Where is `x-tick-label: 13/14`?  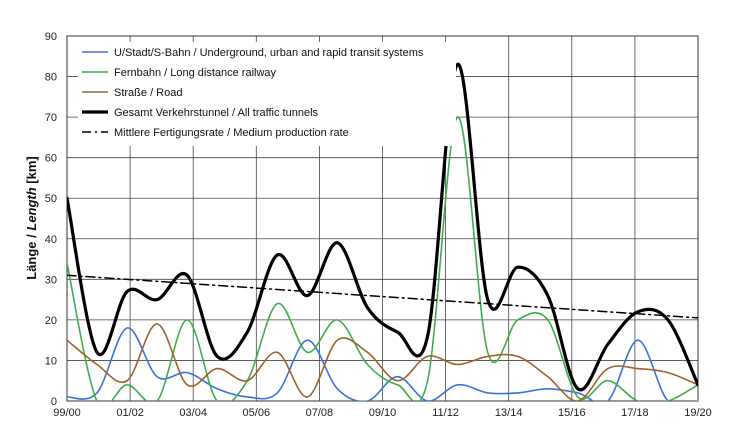
x-tick-label: 13/14 is located at coordinates (509, 413).